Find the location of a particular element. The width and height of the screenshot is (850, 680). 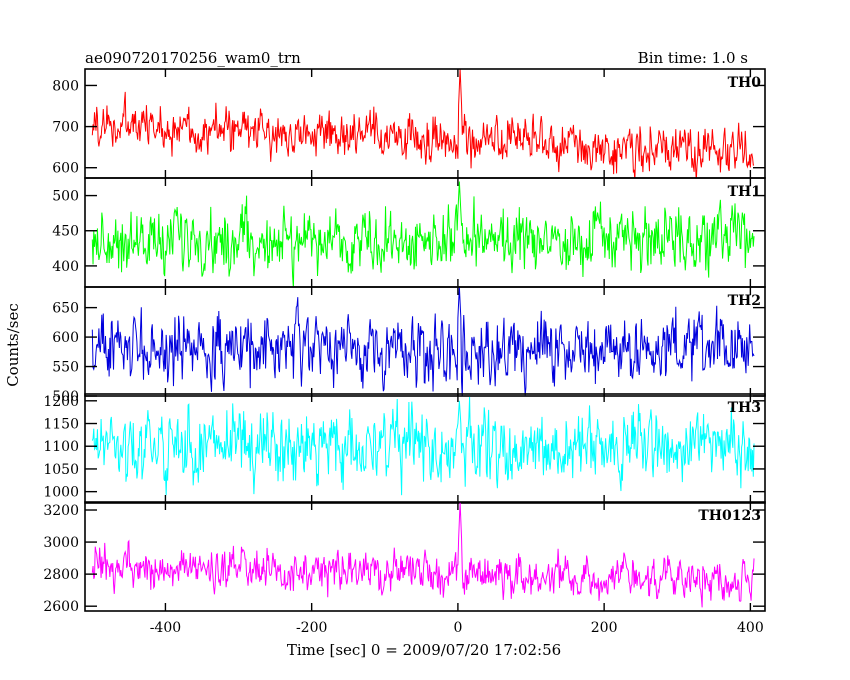

y-tick-label: 1200 is located at coordinates (61, 402).